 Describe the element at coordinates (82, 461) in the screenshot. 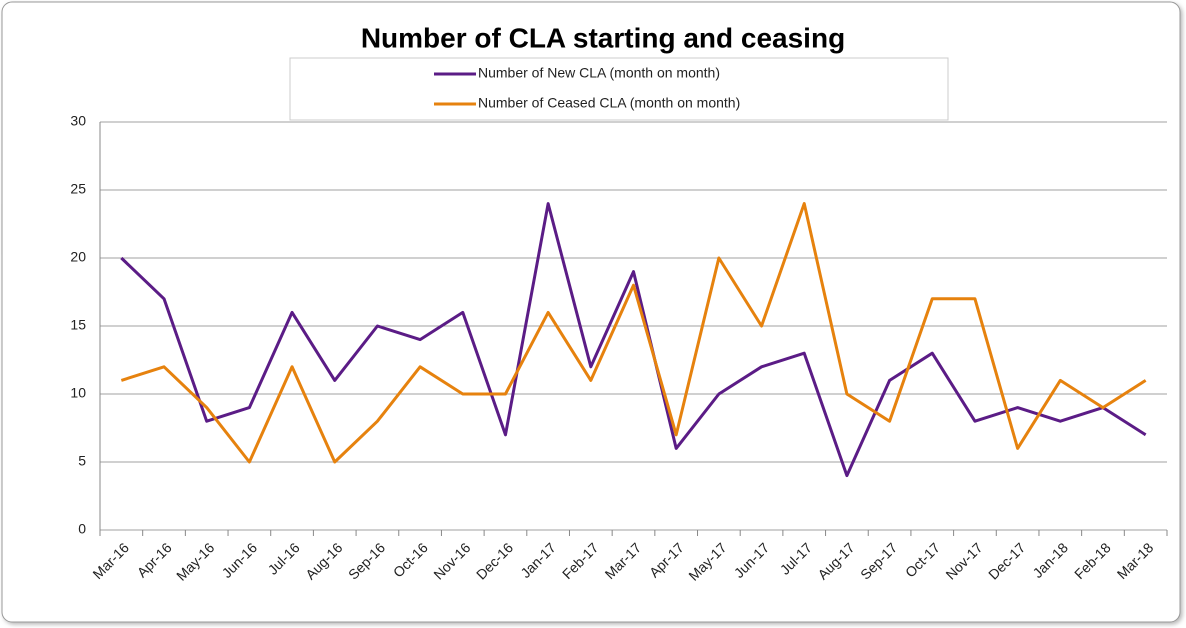

I see `y-tick-label: 5` at that location.